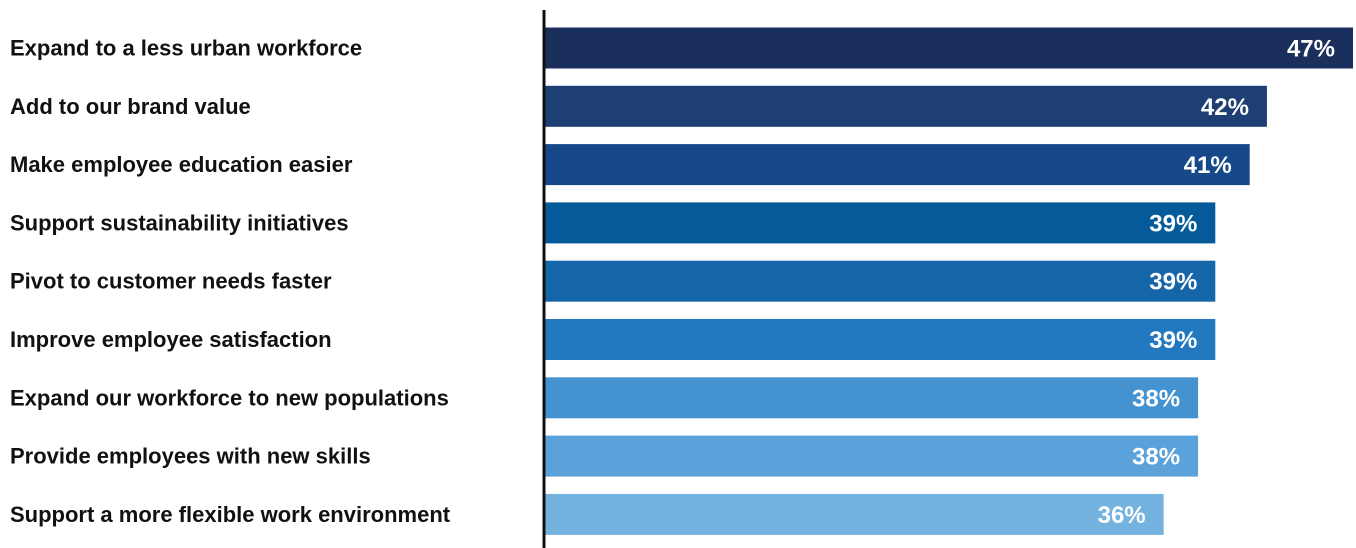 Image resolution: width=1356 pixels, height=548 pixels. What do you see at coordinates (186, 48) in the screenshot?
I see `category-label: Expand to a less urban workforce` at bounding box center [186, 48].